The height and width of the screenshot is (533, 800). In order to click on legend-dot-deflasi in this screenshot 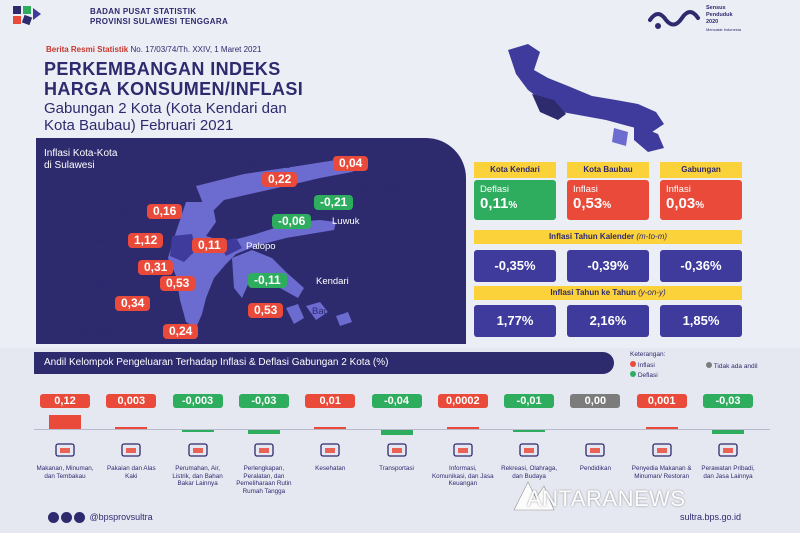, I will do `click(633, 374)`.